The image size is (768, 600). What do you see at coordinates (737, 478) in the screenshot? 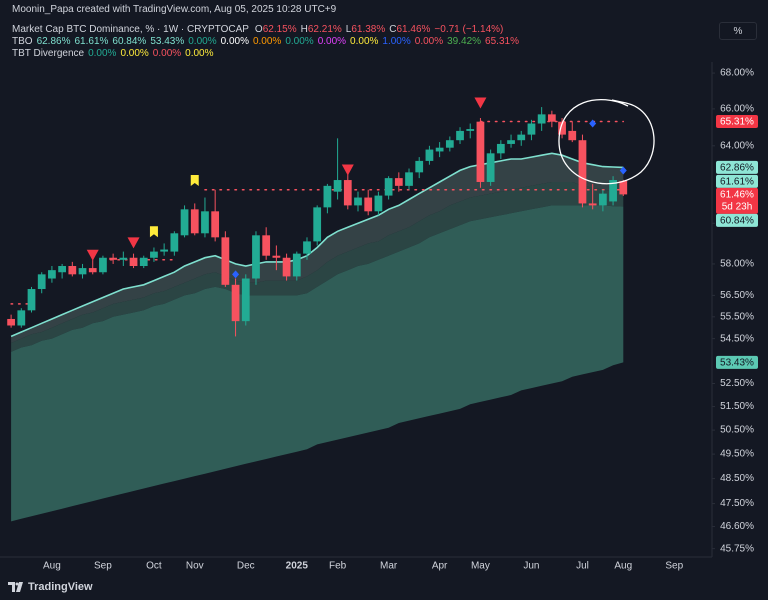
I see `y-tick-label: 48.50%` at bounding box center [737, 478].